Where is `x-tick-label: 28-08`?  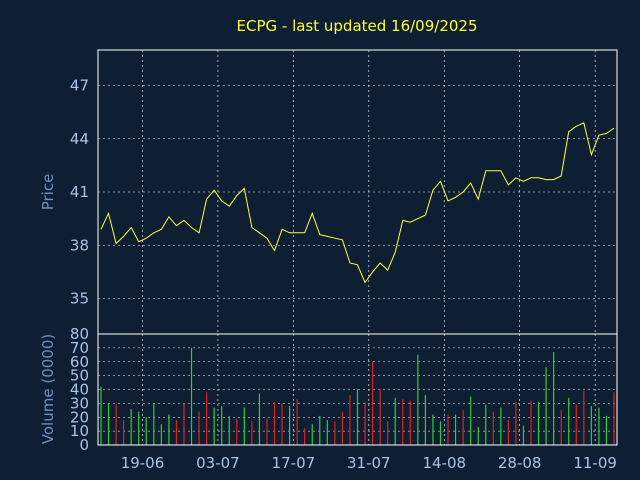 x-tick-label: 28-08 is located at coordinates (520, 463).